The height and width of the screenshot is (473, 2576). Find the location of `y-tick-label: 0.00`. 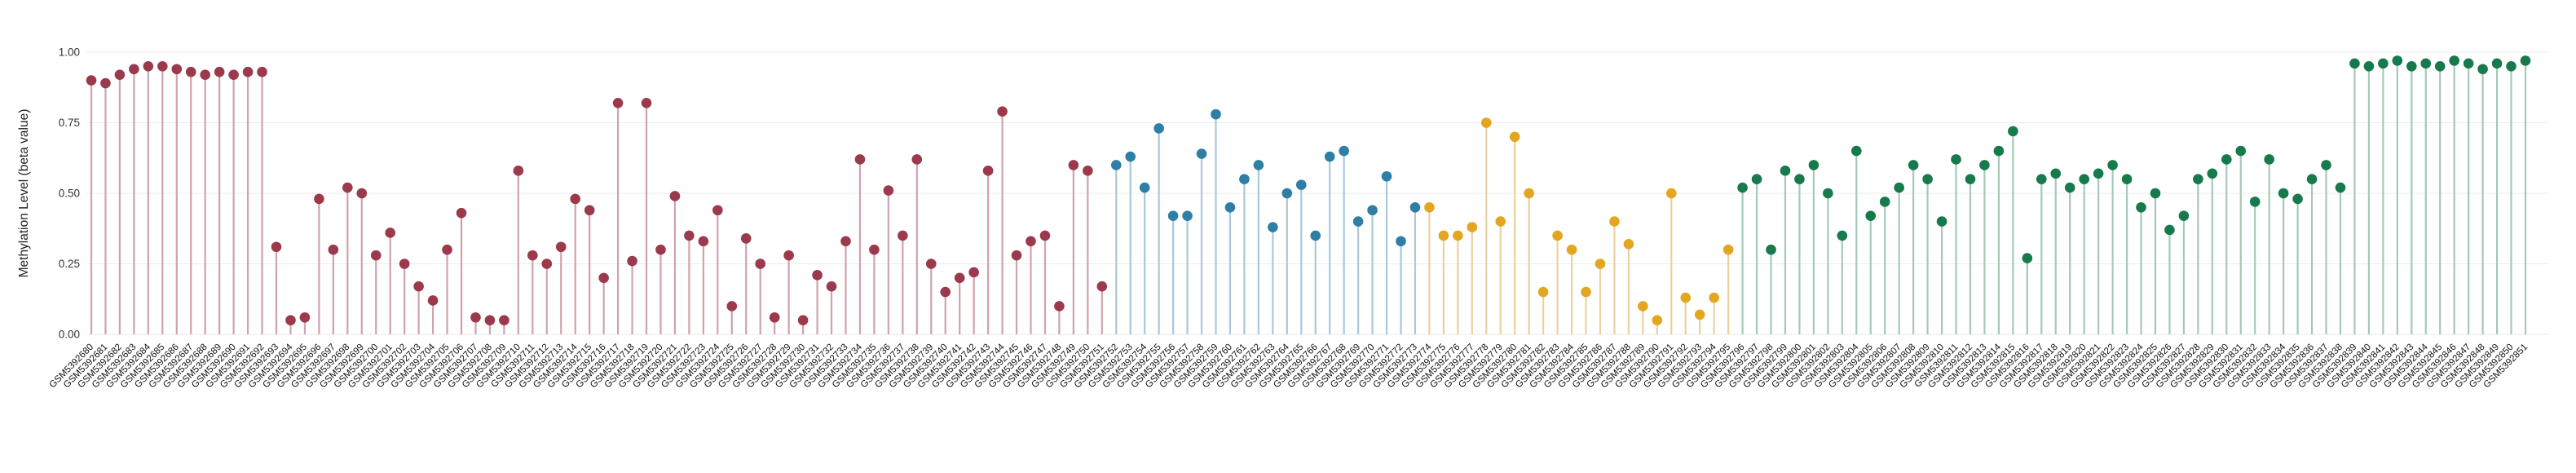

y-tick-label: 0.00 is located at coordinates (69, 335).